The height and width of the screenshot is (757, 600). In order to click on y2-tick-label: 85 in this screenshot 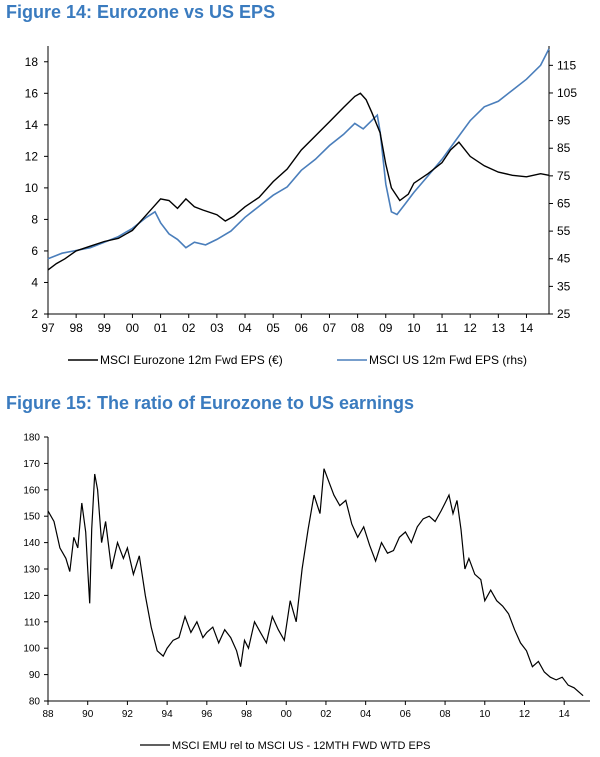, I will do `click(564, 148)`.